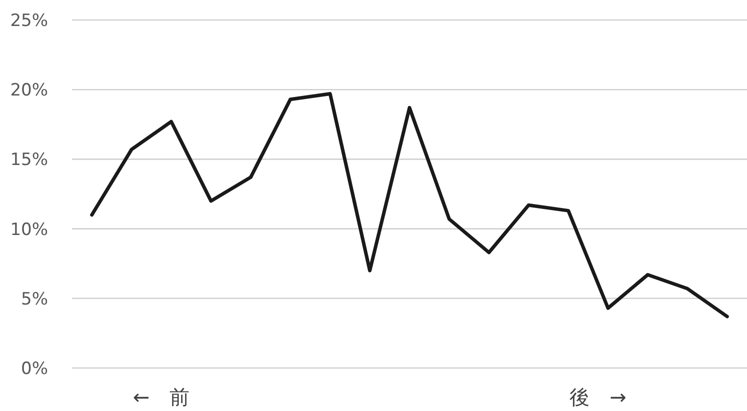 This screenshot has height=411, width=747. What do you see at coordinates (29, 21) in the screenshot?
I see `y-tick-label: 25%` at bounding box center [29, 21].